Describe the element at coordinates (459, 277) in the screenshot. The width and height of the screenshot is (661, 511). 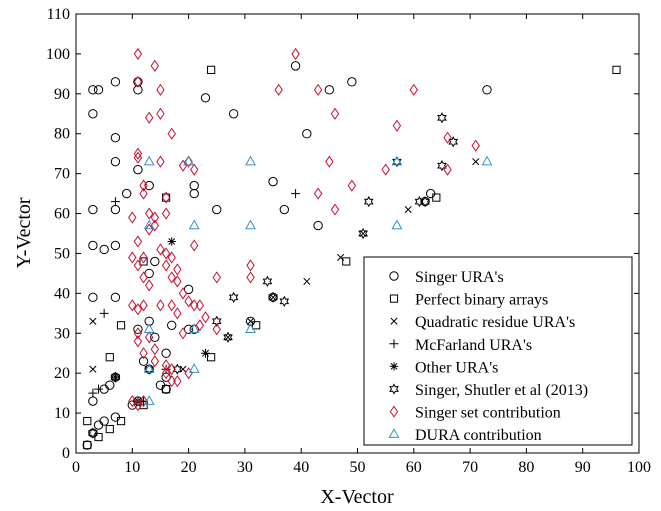
I see `legend-label: Singer URA's` at that location.